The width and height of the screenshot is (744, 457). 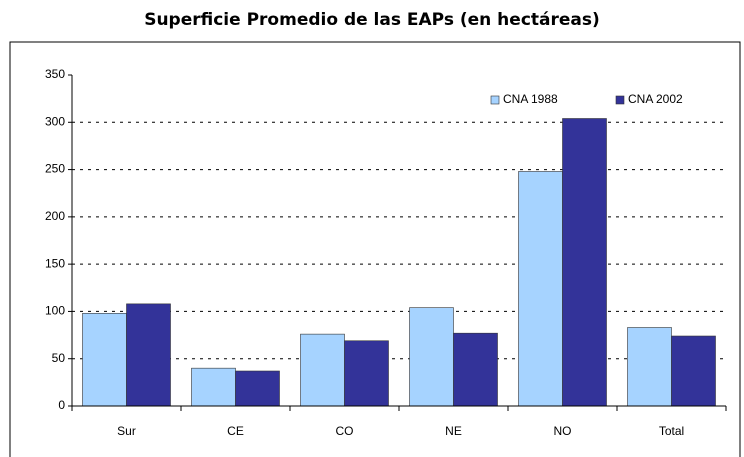 What do you see at coordinates (345, 431) in the screenshot?
I see `x-tick-label: CO` at bounding box center [345, 431].